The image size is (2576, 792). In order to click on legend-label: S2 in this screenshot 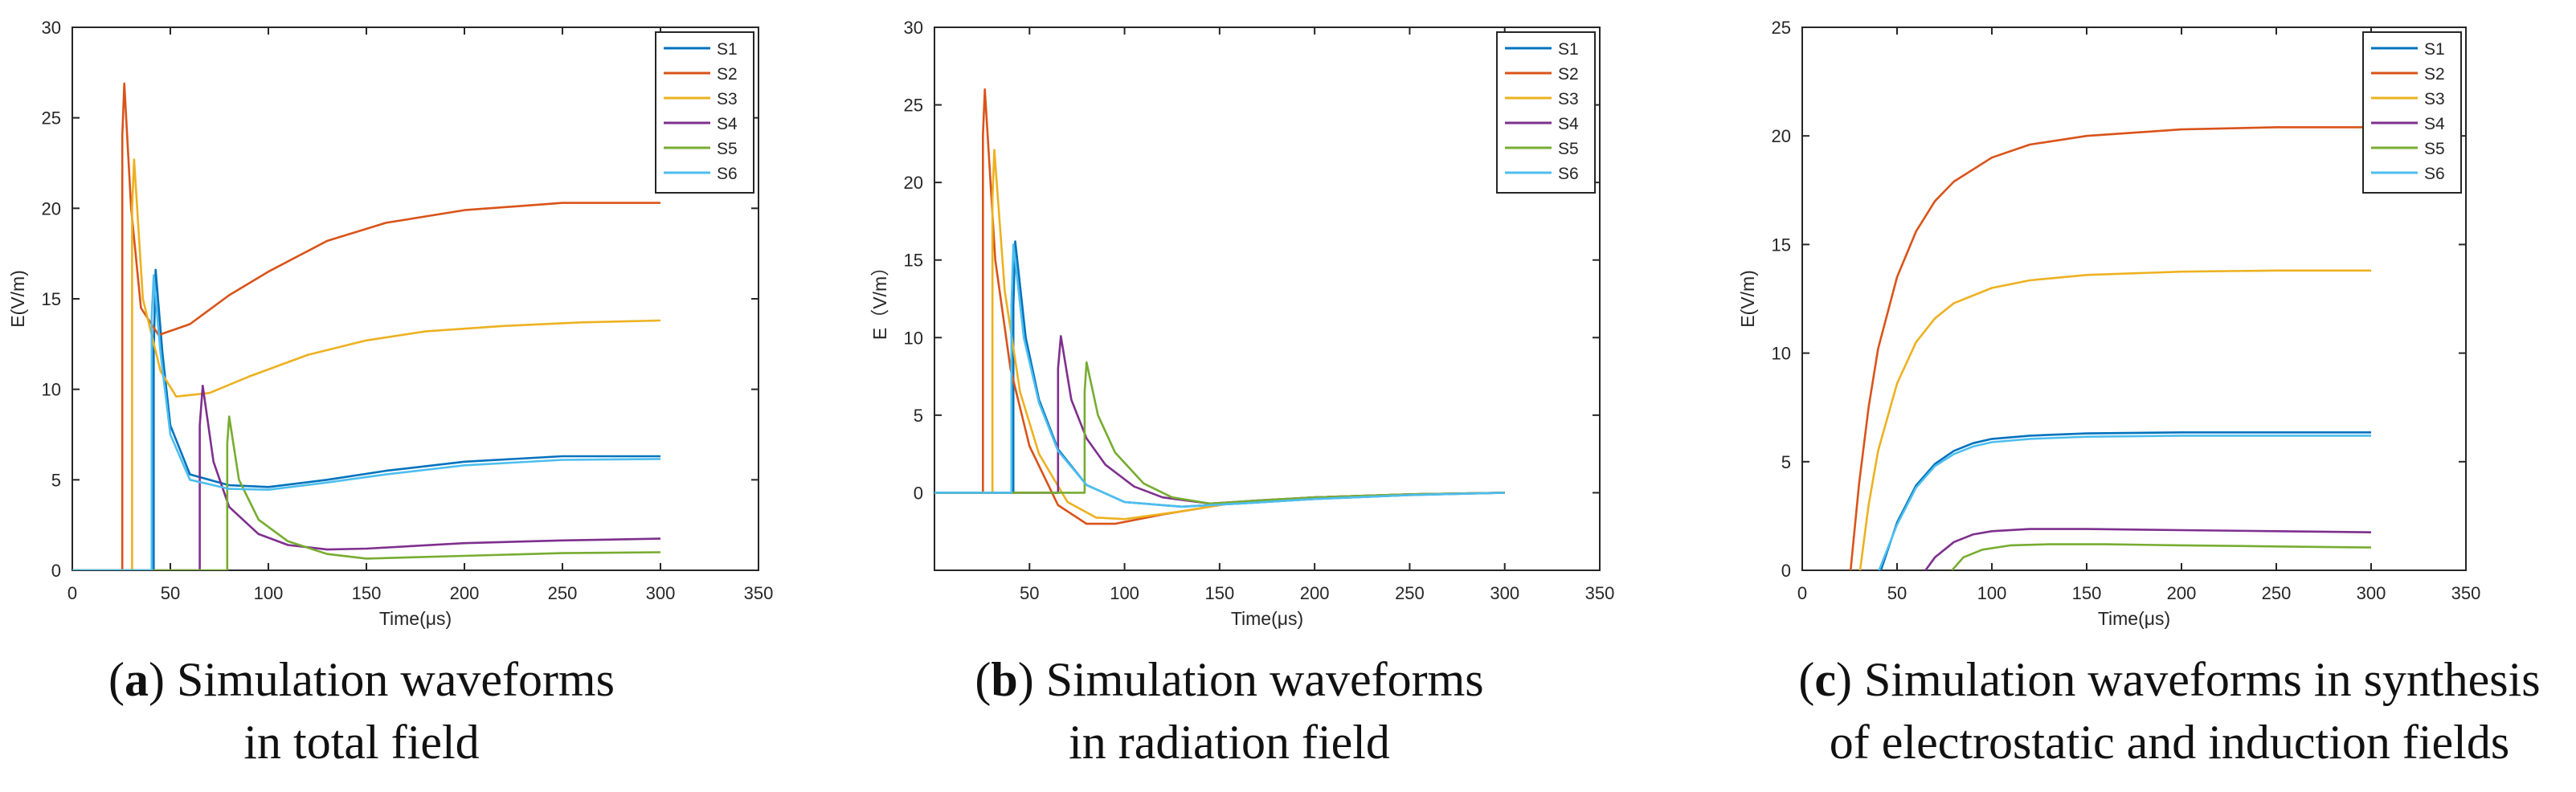, I will do `click(2434, 75)`.